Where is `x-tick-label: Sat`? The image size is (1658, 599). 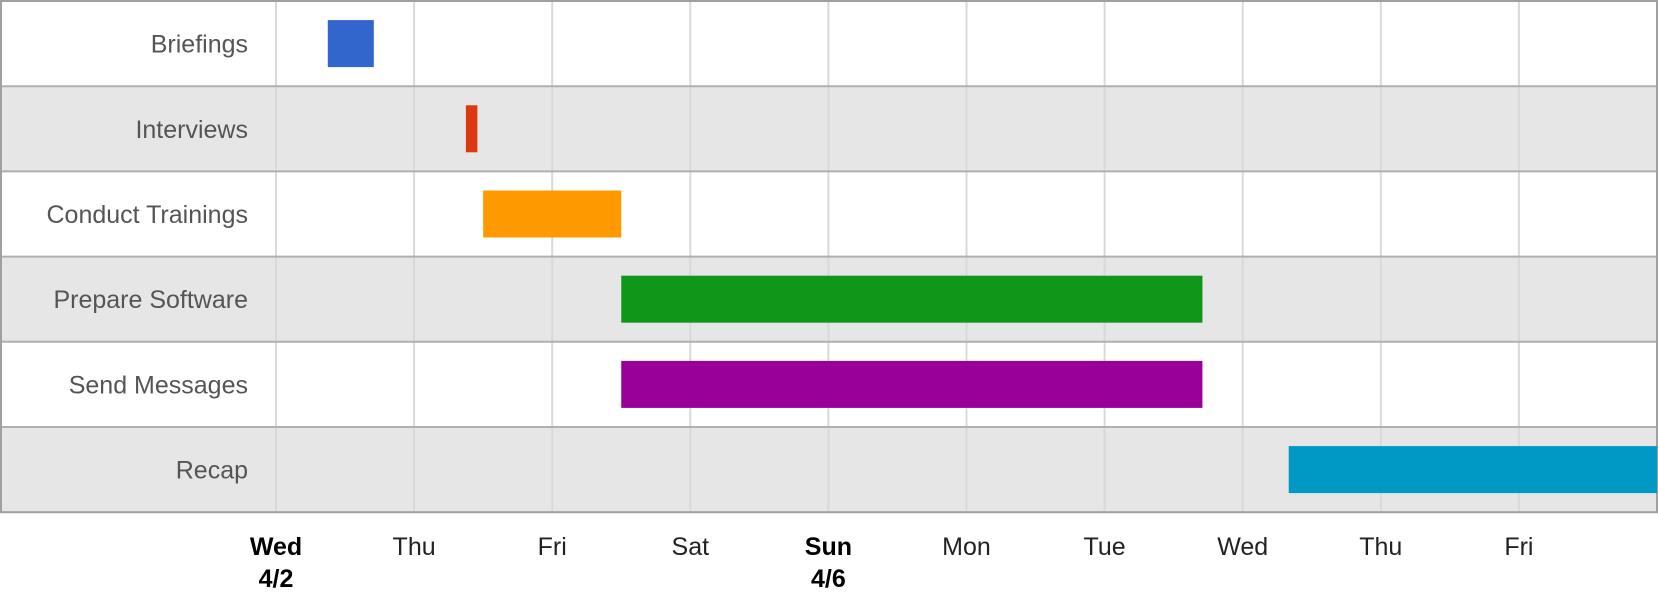 x-tick-label: Sat is located at coordinates (691, 547).